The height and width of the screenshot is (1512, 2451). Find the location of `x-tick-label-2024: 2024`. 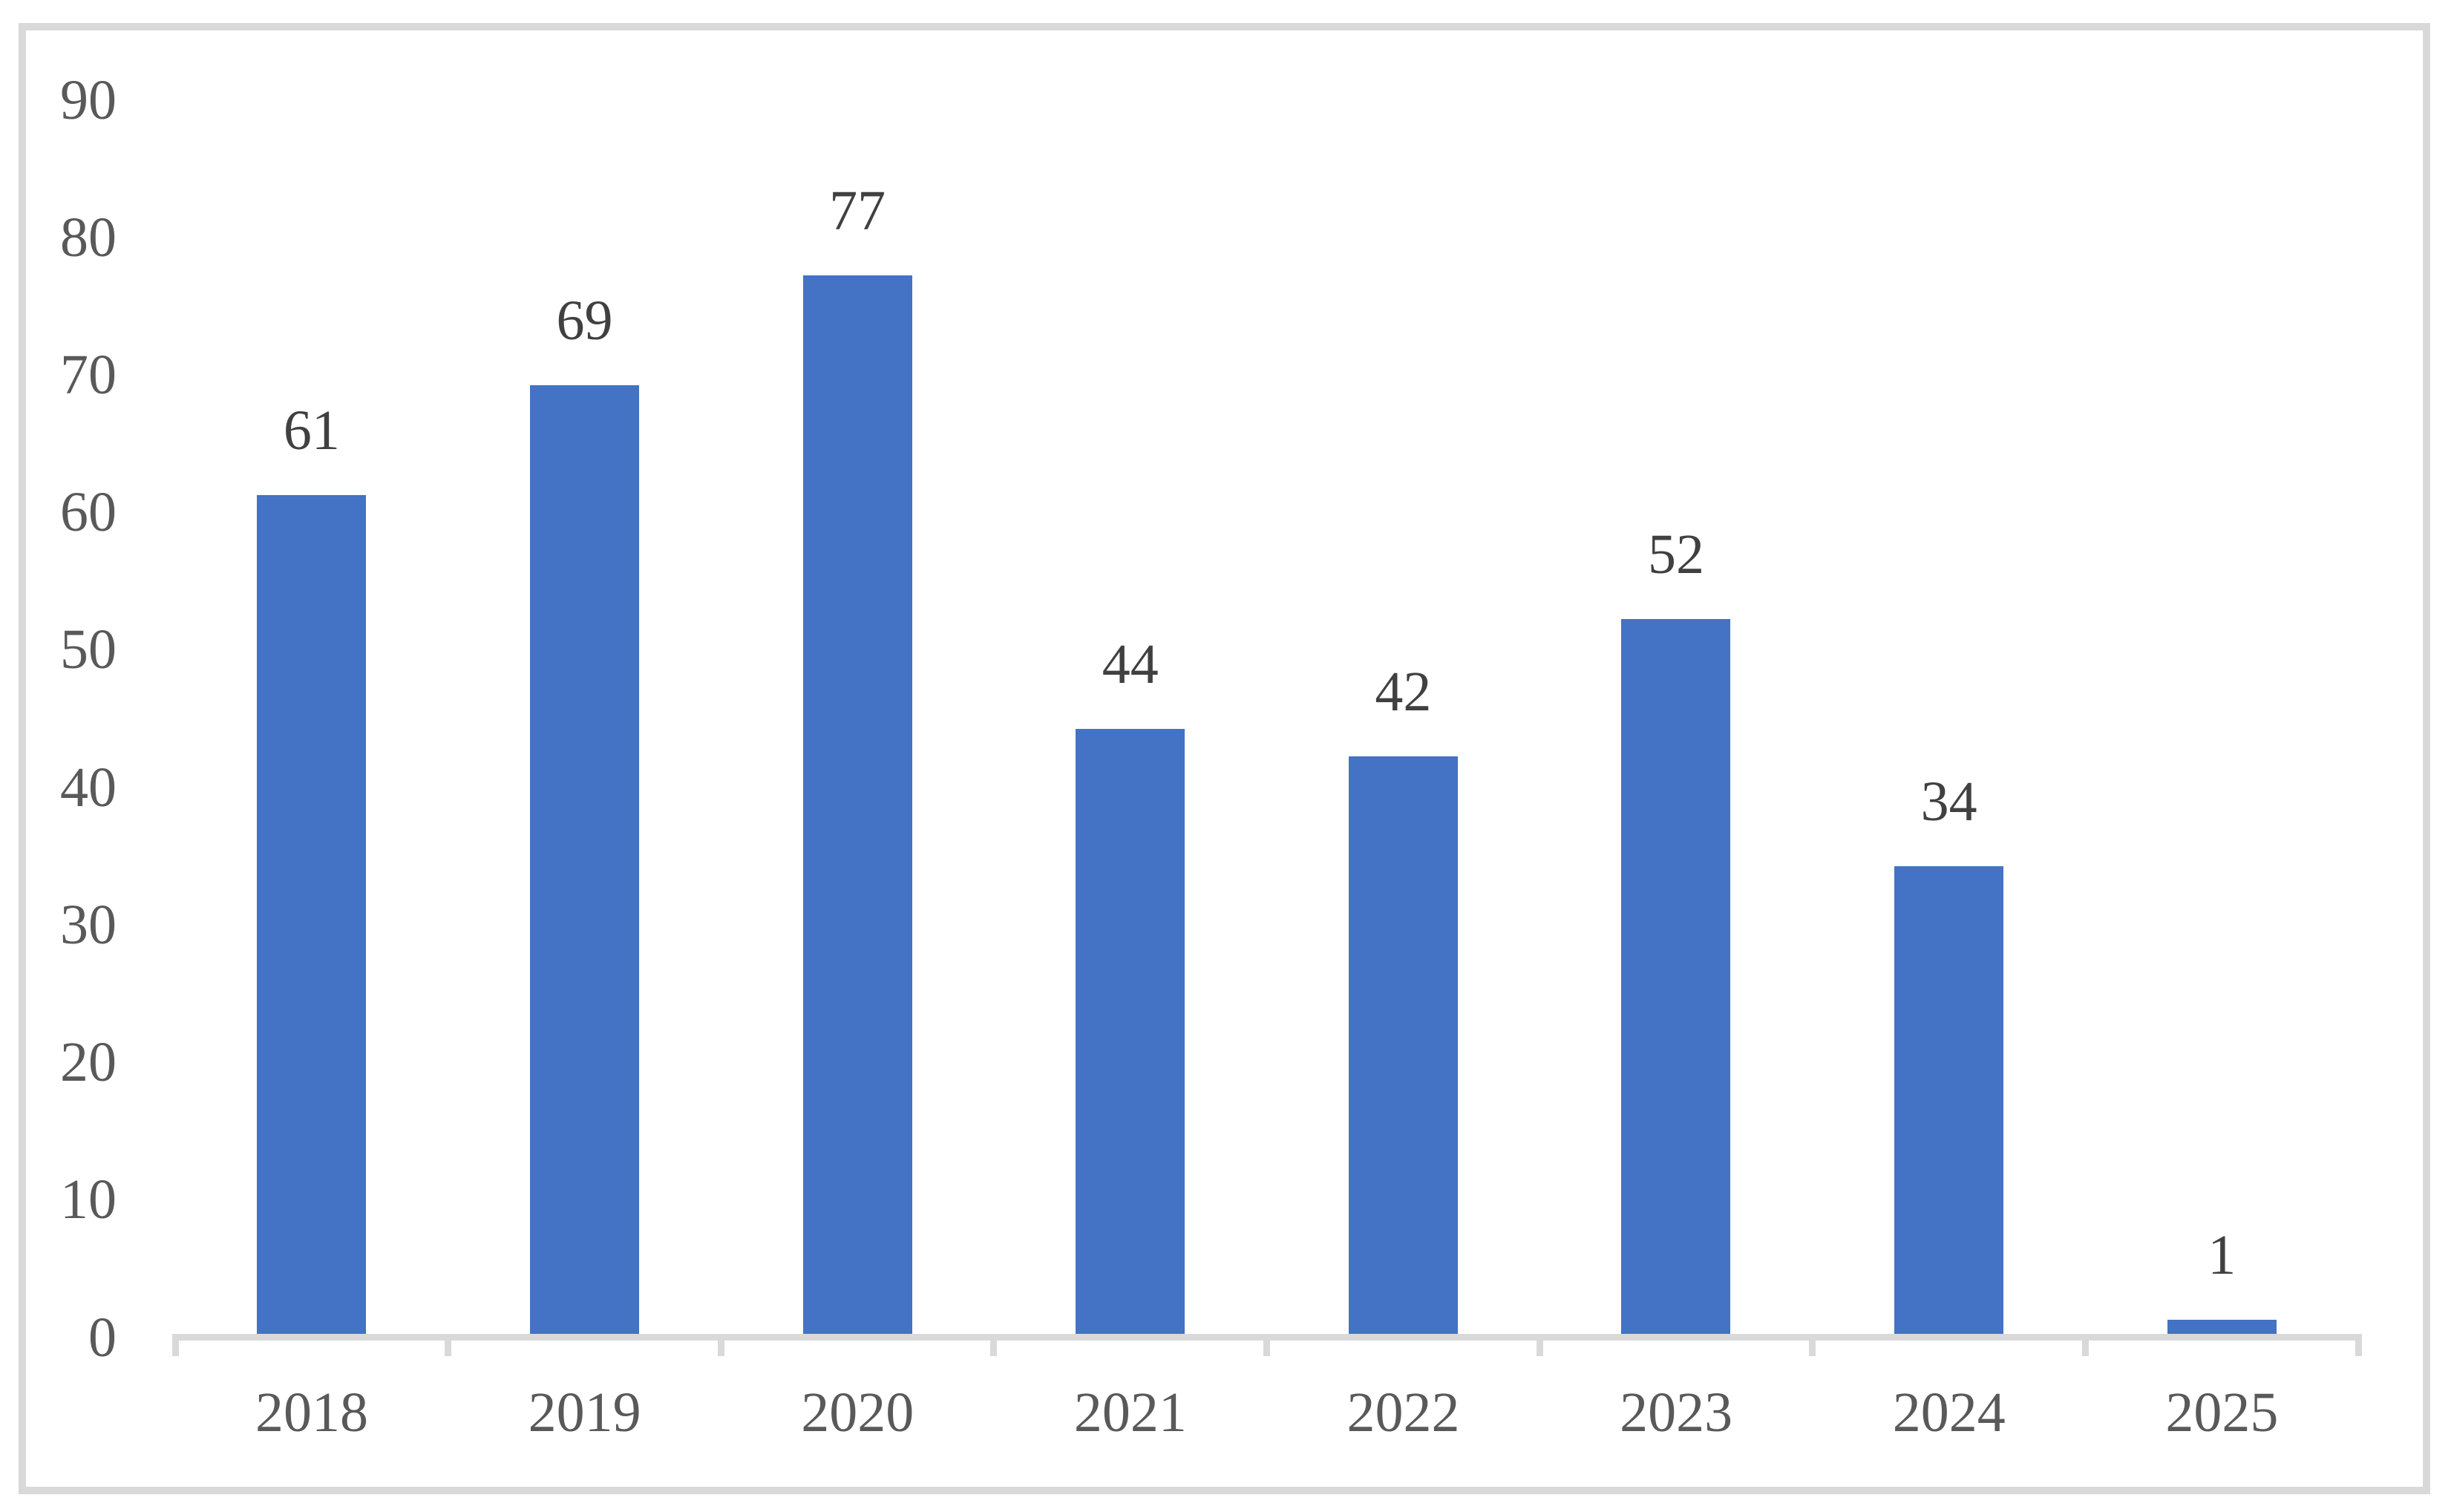

x-tick-label-2024: 2024 is located at coordinates (1949, 1413).